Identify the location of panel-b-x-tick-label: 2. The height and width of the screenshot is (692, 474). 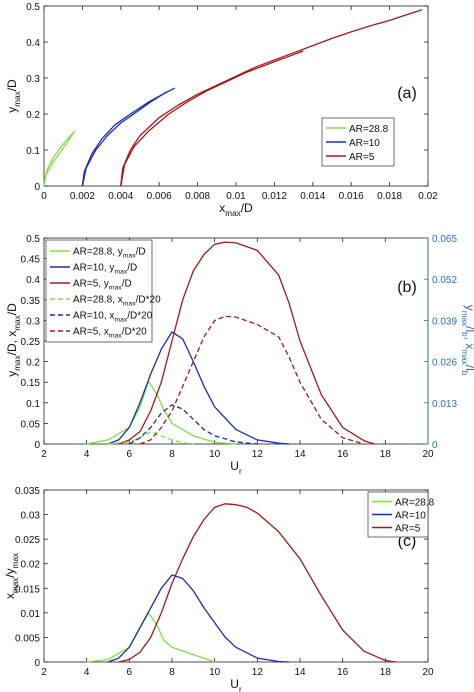
(44, 454).